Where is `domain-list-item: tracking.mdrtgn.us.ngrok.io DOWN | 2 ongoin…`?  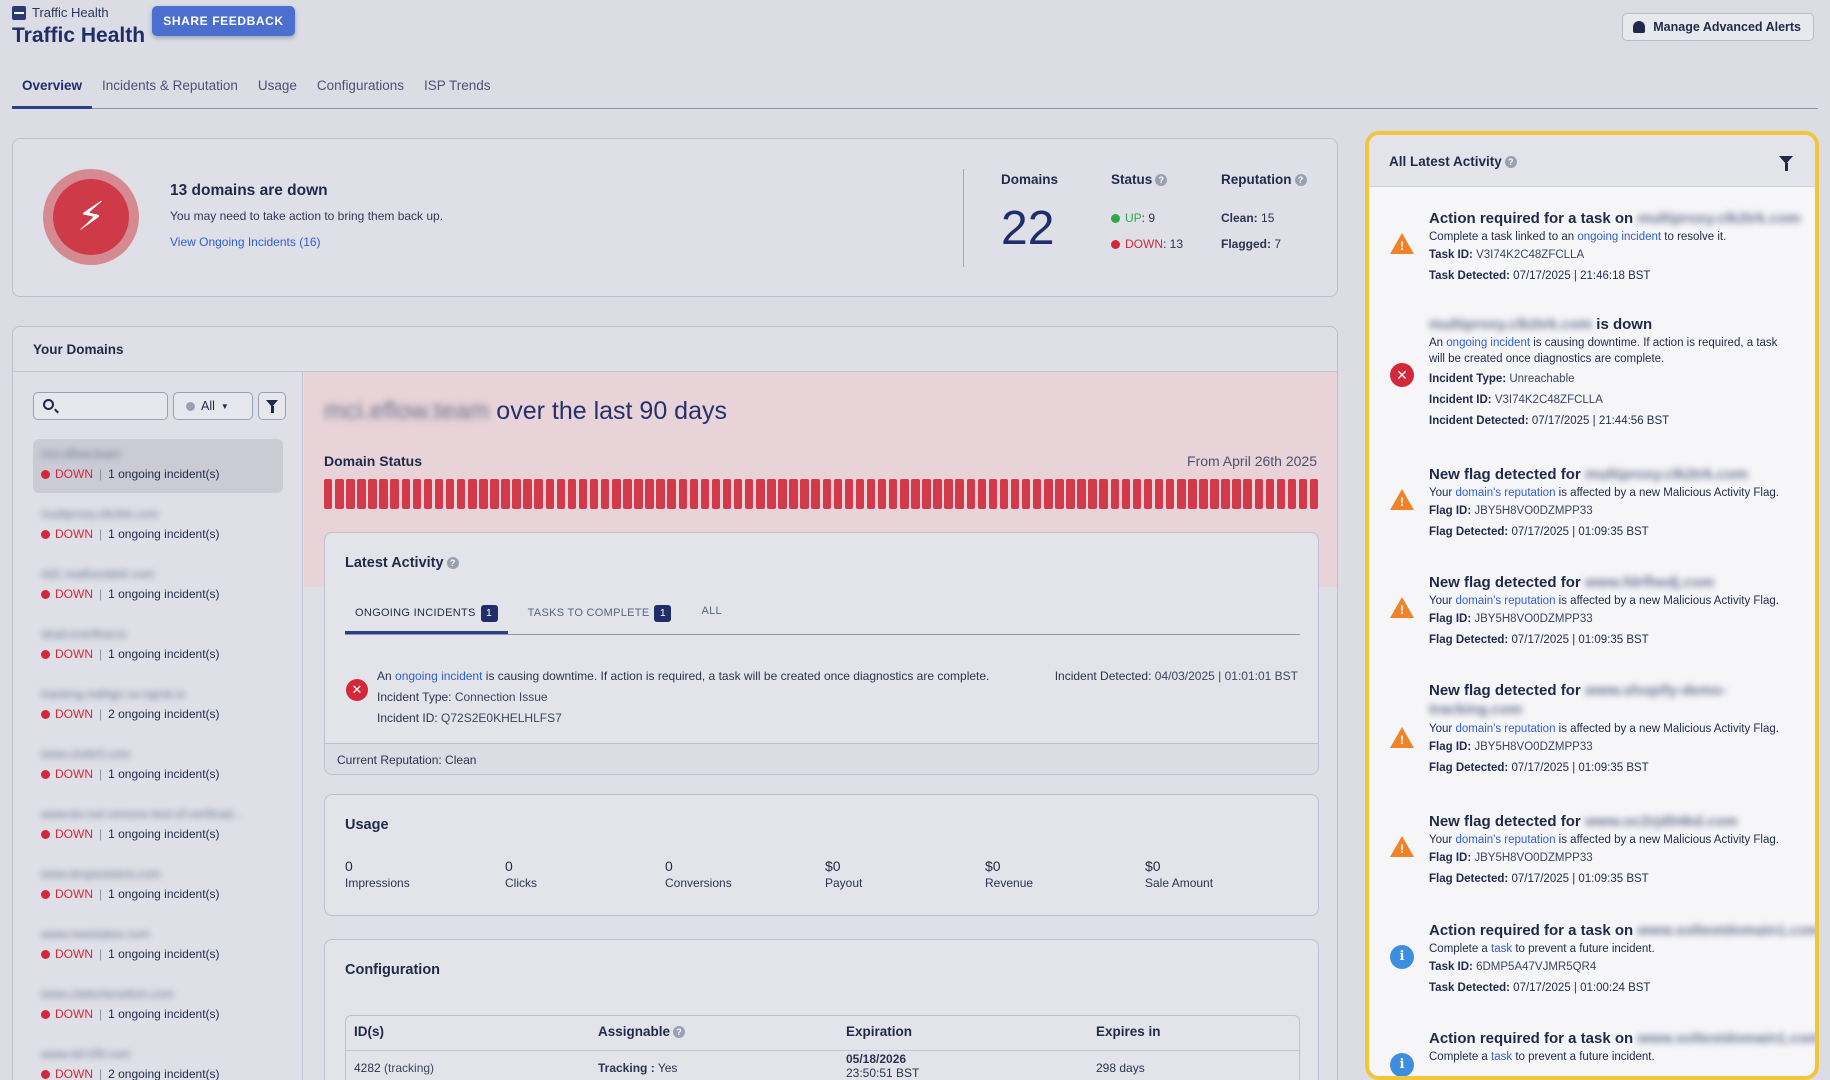
domain-list-item: tracking.mdrtgn.us.ngrok.io DOWN | 2 ongoin… is located at coordinates (158, 706).